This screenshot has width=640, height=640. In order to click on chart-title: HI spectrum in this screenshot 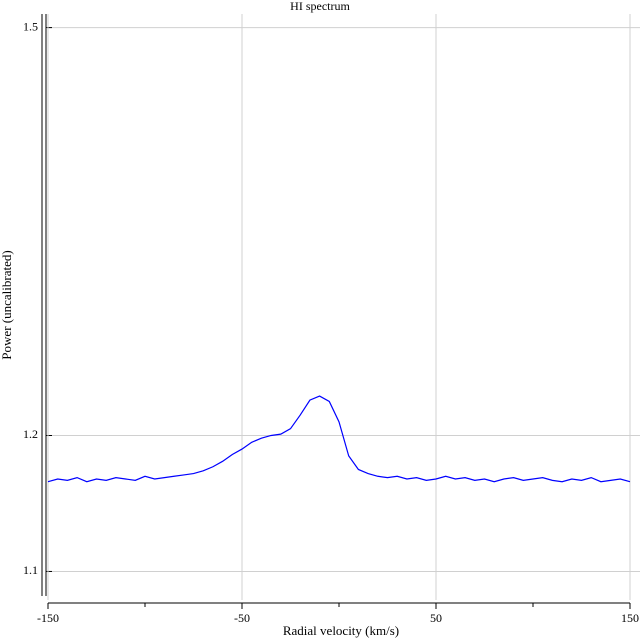, I will do `click(320, 6)`.